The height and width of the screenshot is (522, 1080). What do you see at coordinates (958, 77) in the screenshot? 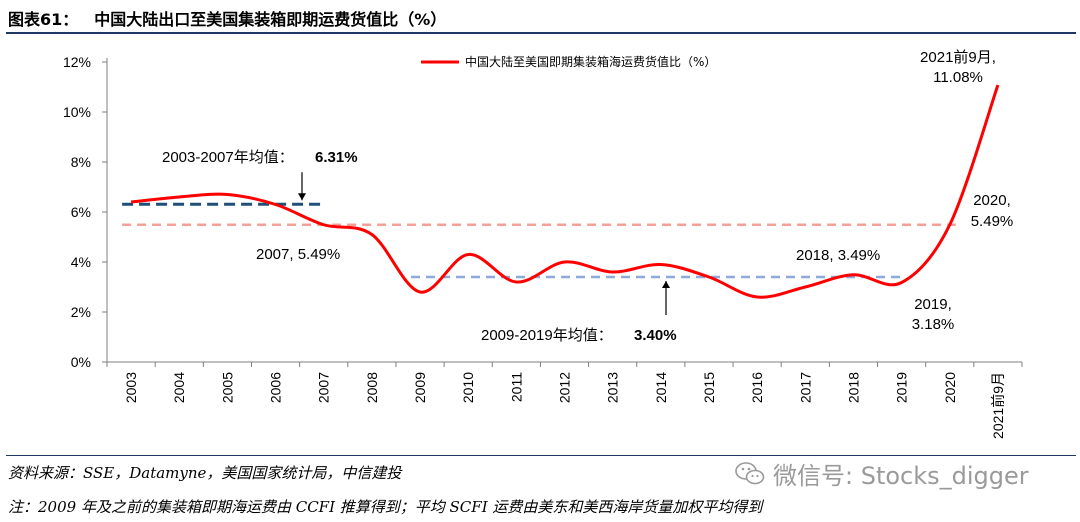
I see `data-label: 11.08%` at bounding box center [958, 77].